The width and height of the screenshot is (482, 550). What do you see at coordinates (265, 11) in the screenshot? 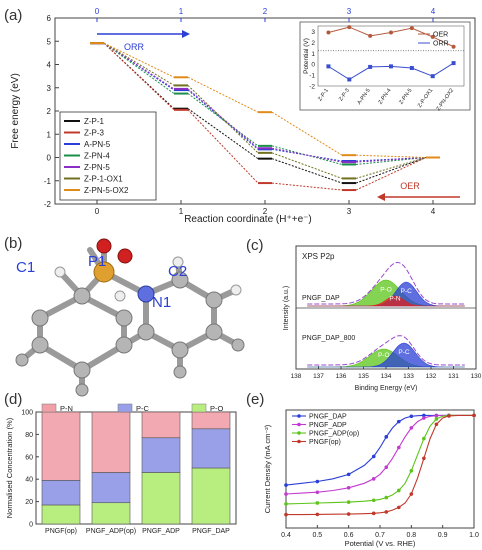
I see `x-top-tick-label: 2` at bounding box center [265, 11].